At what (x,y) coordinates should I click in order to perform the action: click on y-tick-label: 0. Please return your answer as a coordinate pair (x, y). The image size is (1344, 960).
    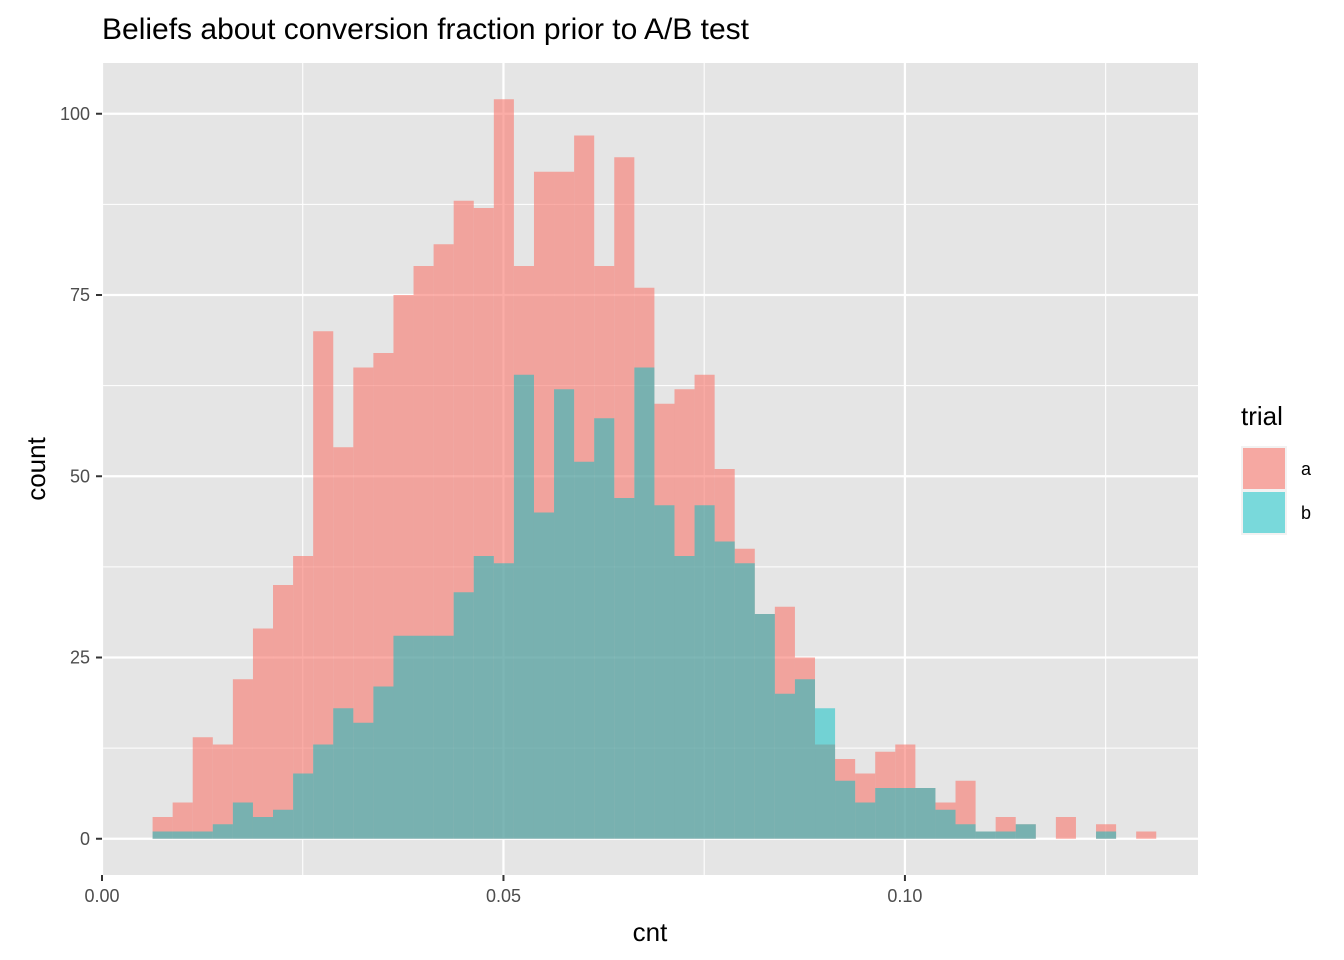
    Looking at the image, I should click on (85, 839).